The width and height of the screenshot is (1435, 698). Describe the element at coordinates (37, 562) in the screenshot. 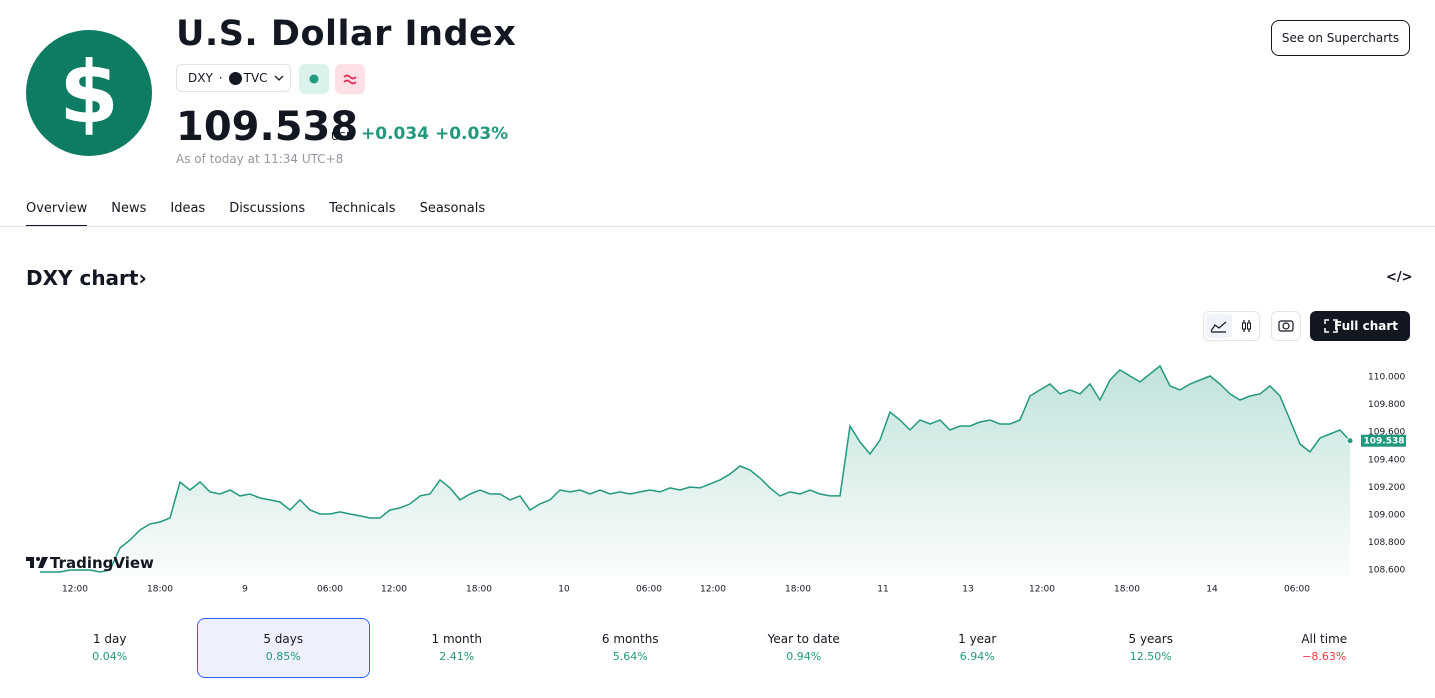

I see `watermark-logo` at that location.